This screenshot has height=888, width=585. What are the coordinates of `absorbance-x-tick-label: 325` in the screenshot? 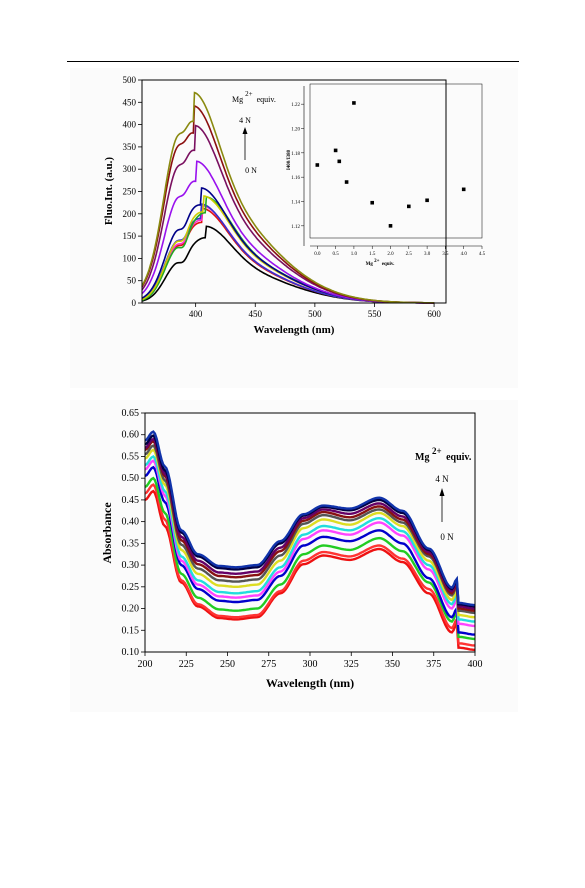 It's located at (351, 664).